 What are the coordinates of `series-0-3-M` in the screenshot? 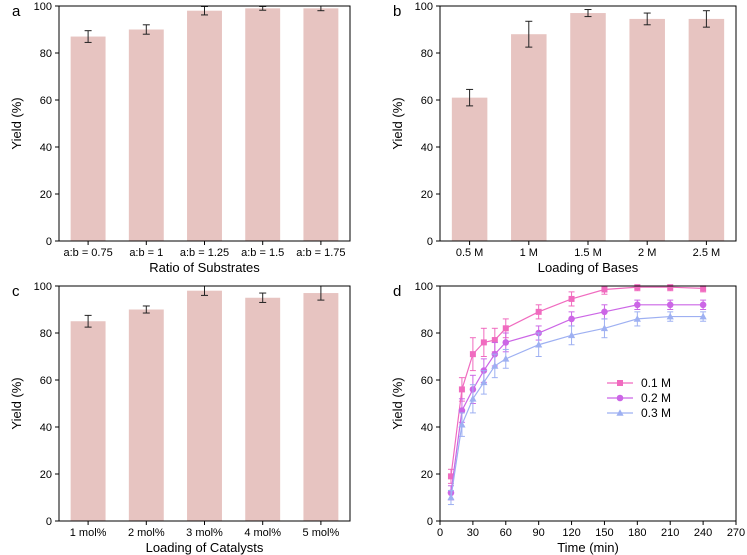 It's located at (577, 408).